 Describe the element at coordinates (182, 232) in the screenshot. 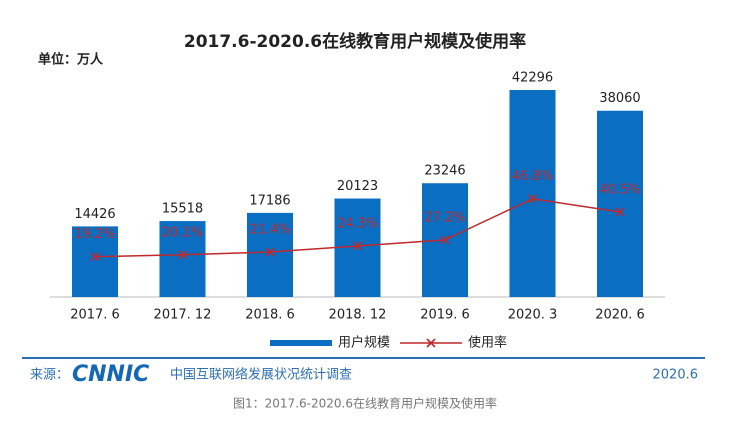

I see `rate-label: 20.1%` at that location.